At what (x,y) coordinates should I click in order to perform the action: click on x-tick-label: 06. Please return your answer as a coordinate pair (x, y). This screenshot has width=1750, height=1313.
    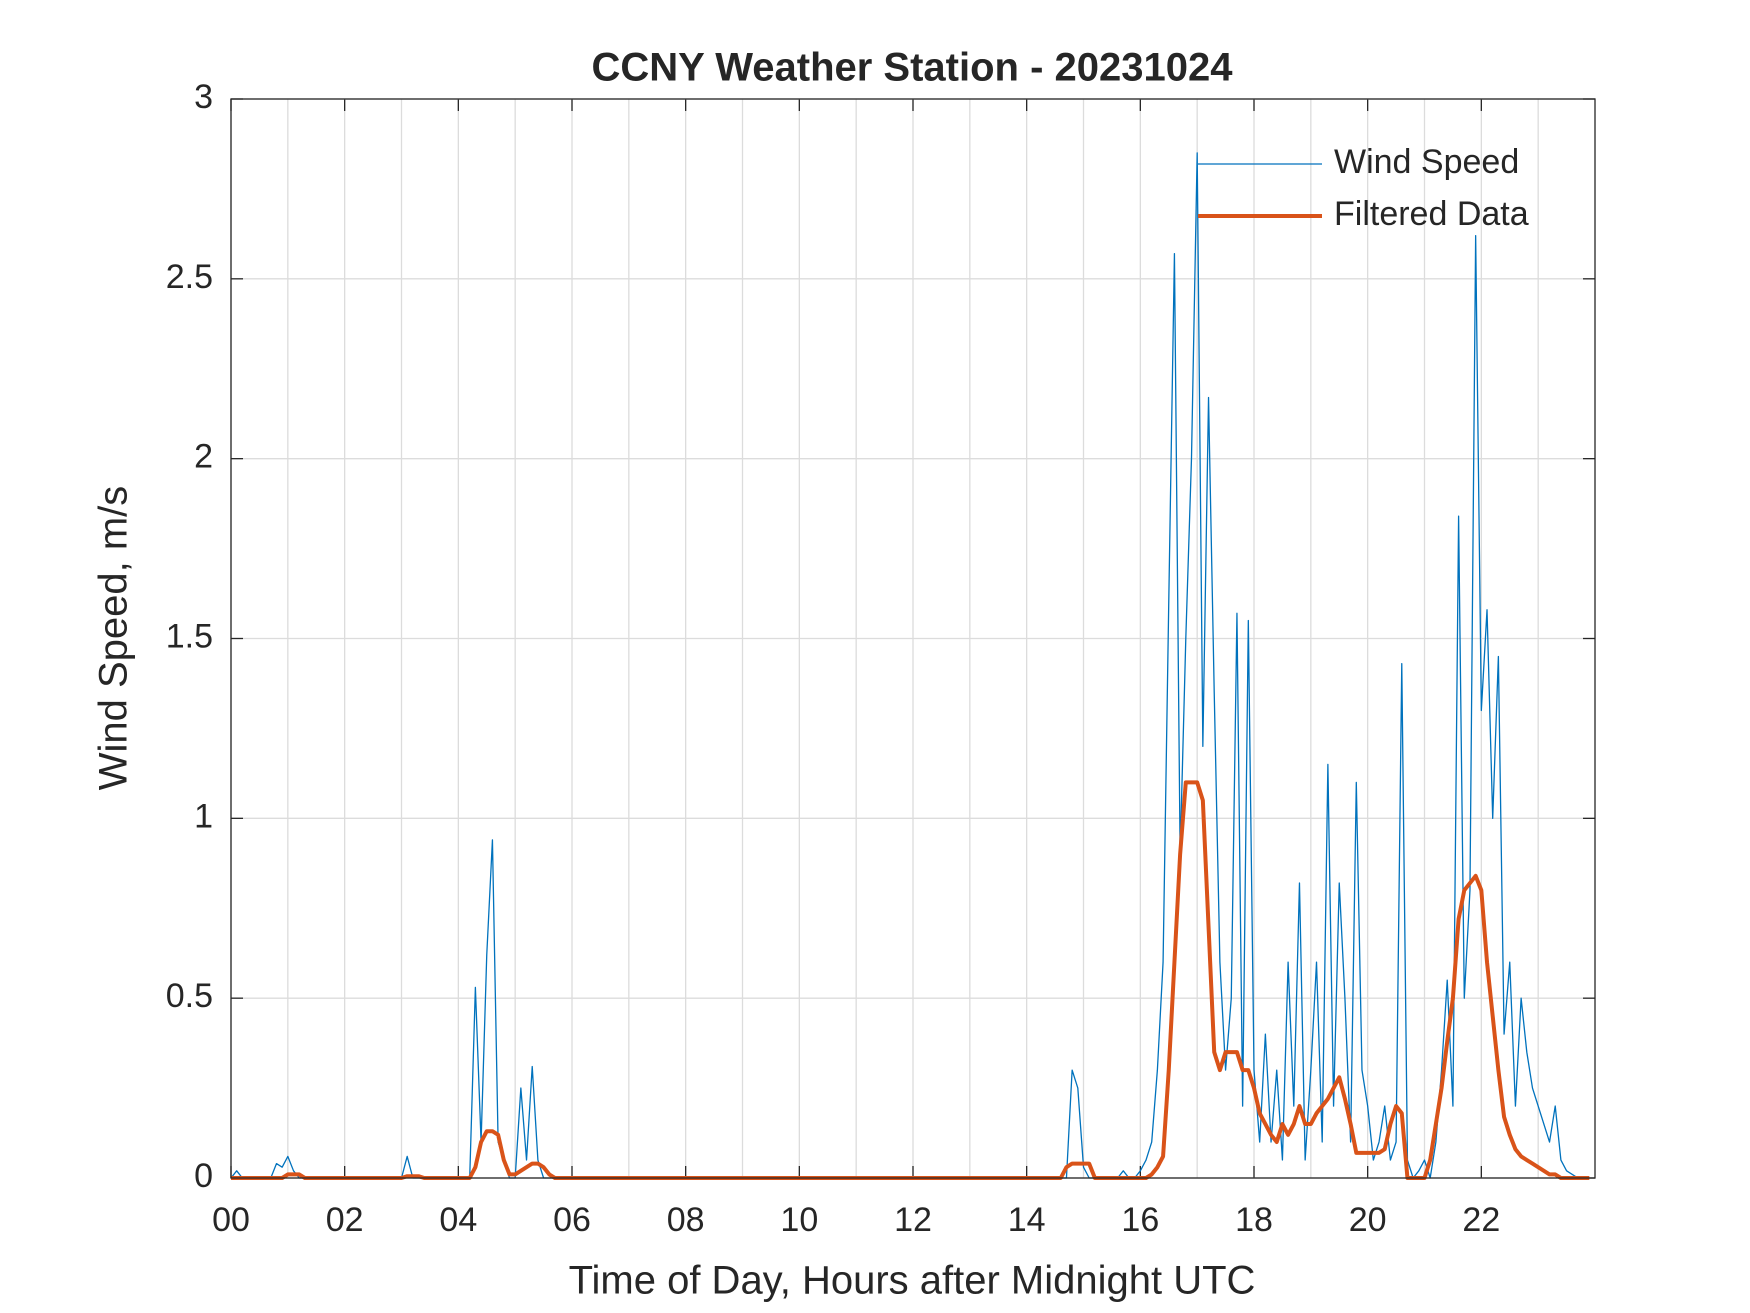
    Looking at the image, I should click on (572, 1220).